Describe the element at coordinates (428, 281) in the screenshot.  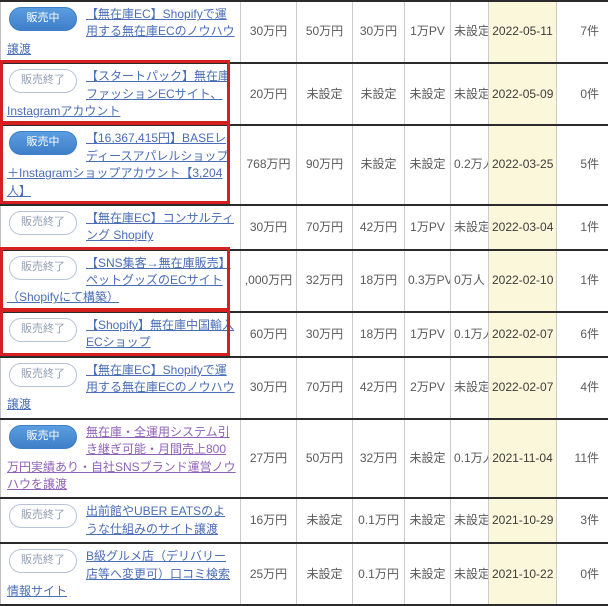
I see `pageview-cell: 0.3万PV` at that location.